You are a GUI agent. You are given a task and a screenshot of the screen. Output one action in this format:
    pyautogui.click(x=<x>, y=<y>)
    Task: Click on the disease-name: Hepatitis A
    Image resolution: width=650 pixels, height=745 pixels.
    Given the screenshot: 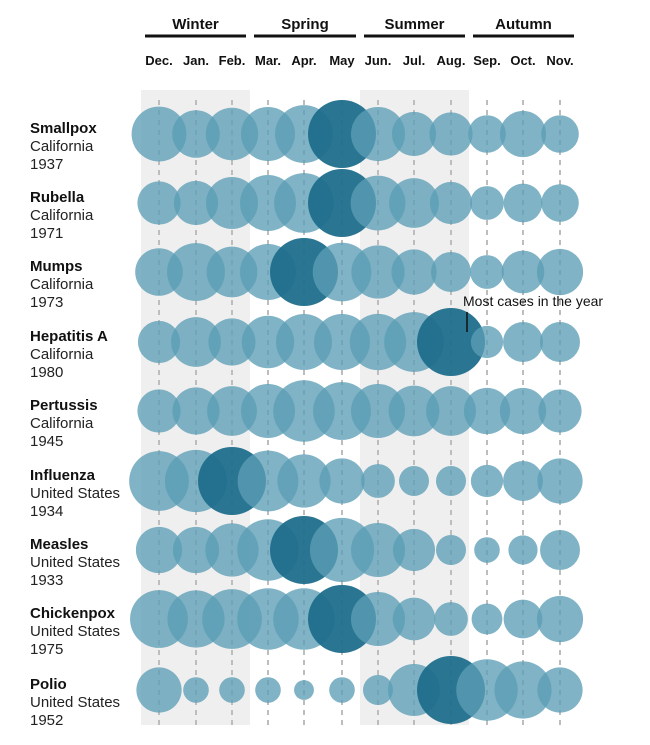 What is the action you would take?
    pyautogui.click(x=69, y=336)
    